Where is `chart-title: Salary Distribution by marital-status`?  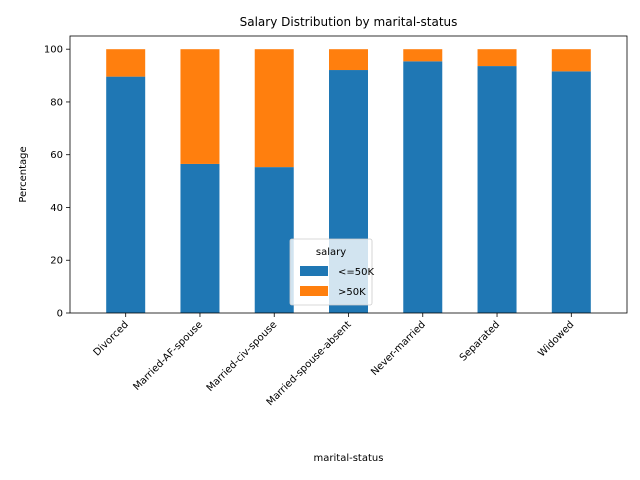 chart-title: Salary Distribution by marital-status is located at coordinates (349, 22).